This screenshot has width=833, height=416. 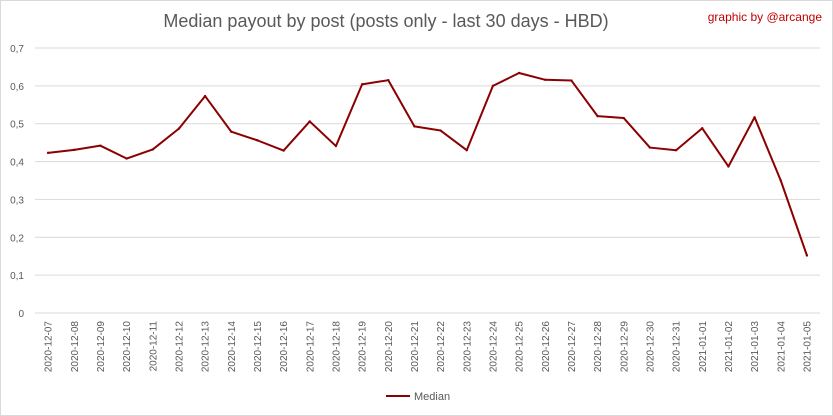 What do you see at coordinates (807, 347) in the screenshot?
I see `x-tick-label: 2021-01-05` at bounding box center [807, 347].